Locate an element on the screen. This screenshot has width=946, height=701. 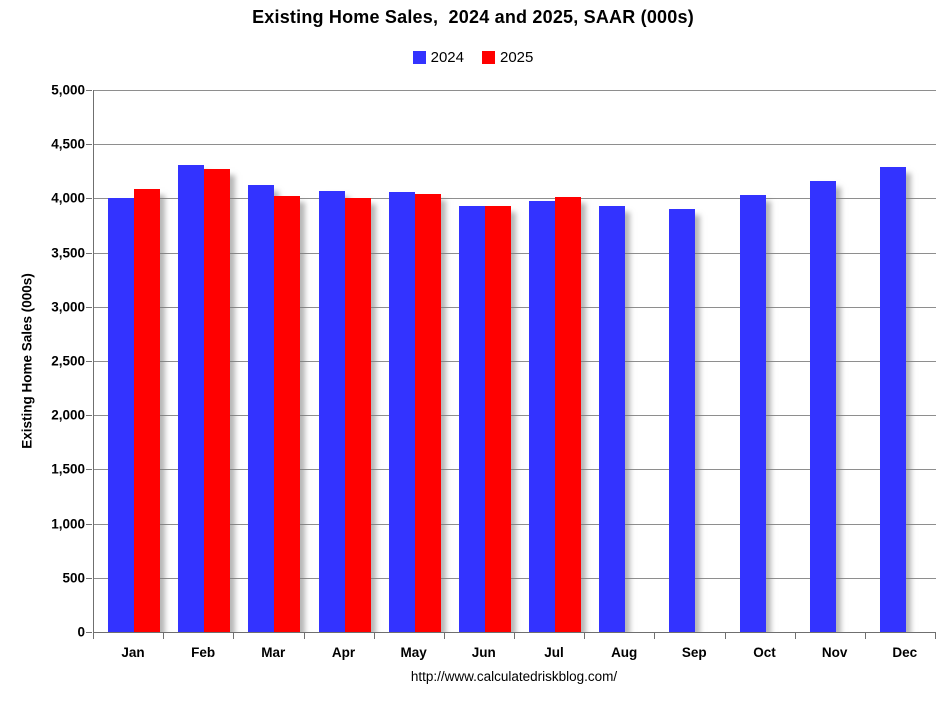
bar-2024-aug is located at coordinates (612, 419).